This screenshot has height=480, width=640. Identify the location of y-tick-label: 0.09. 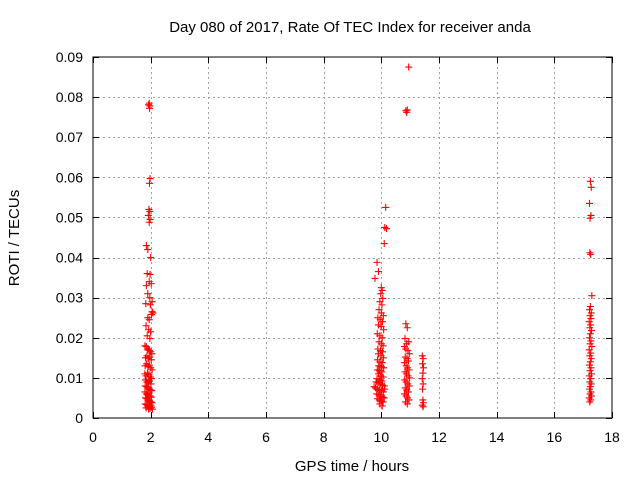
(69, 57).